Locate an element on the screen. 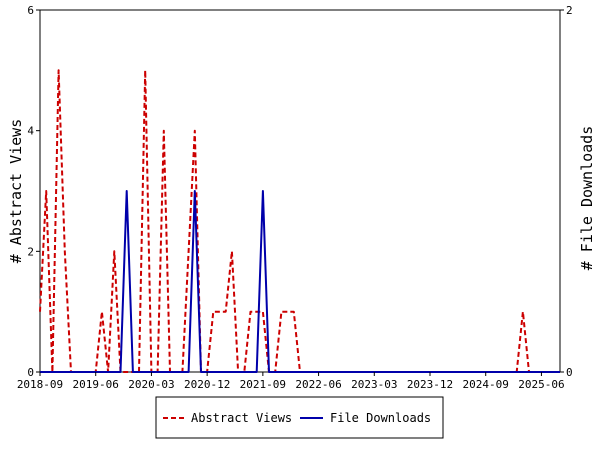 The image size is (600, 454). x-tick-label: 2024-09 is located at coordinates (486, 384).